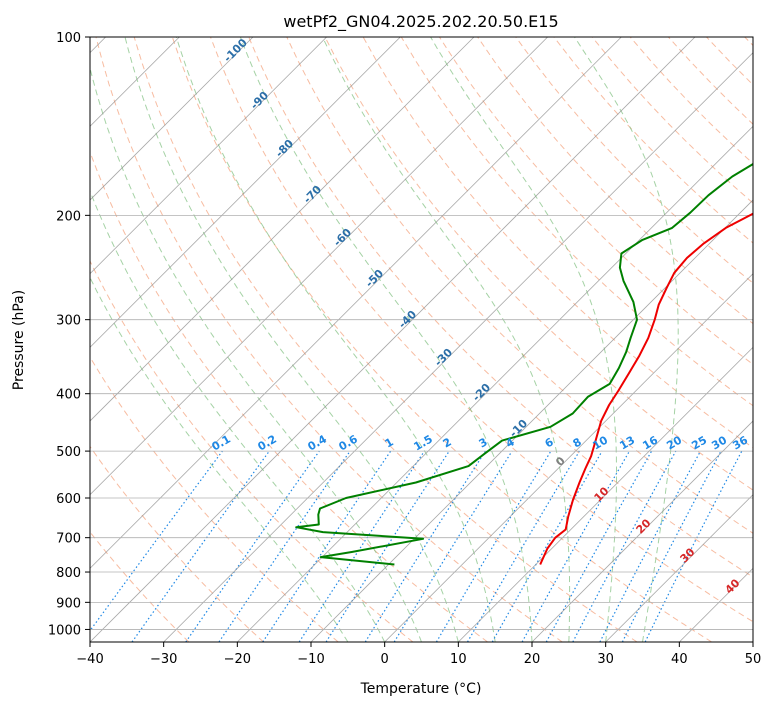  What do you see at coordinates (68, 321) in the screenshot?
I see `y-tick-label: 300` at bounding box center [68, 321].